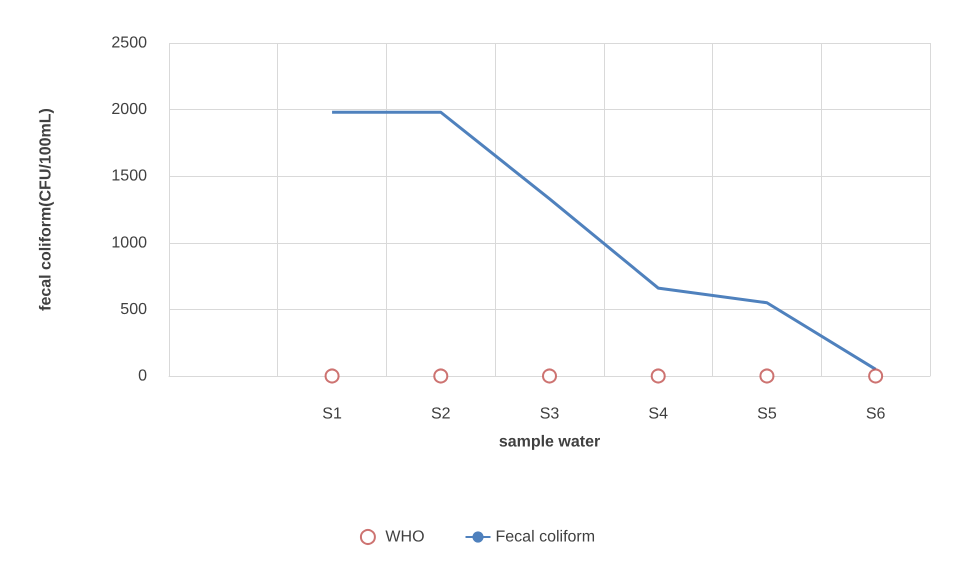  Describe the element at coordinates (129, 109) in the screenshot. I see `y-tick-label: 2000` at that location.